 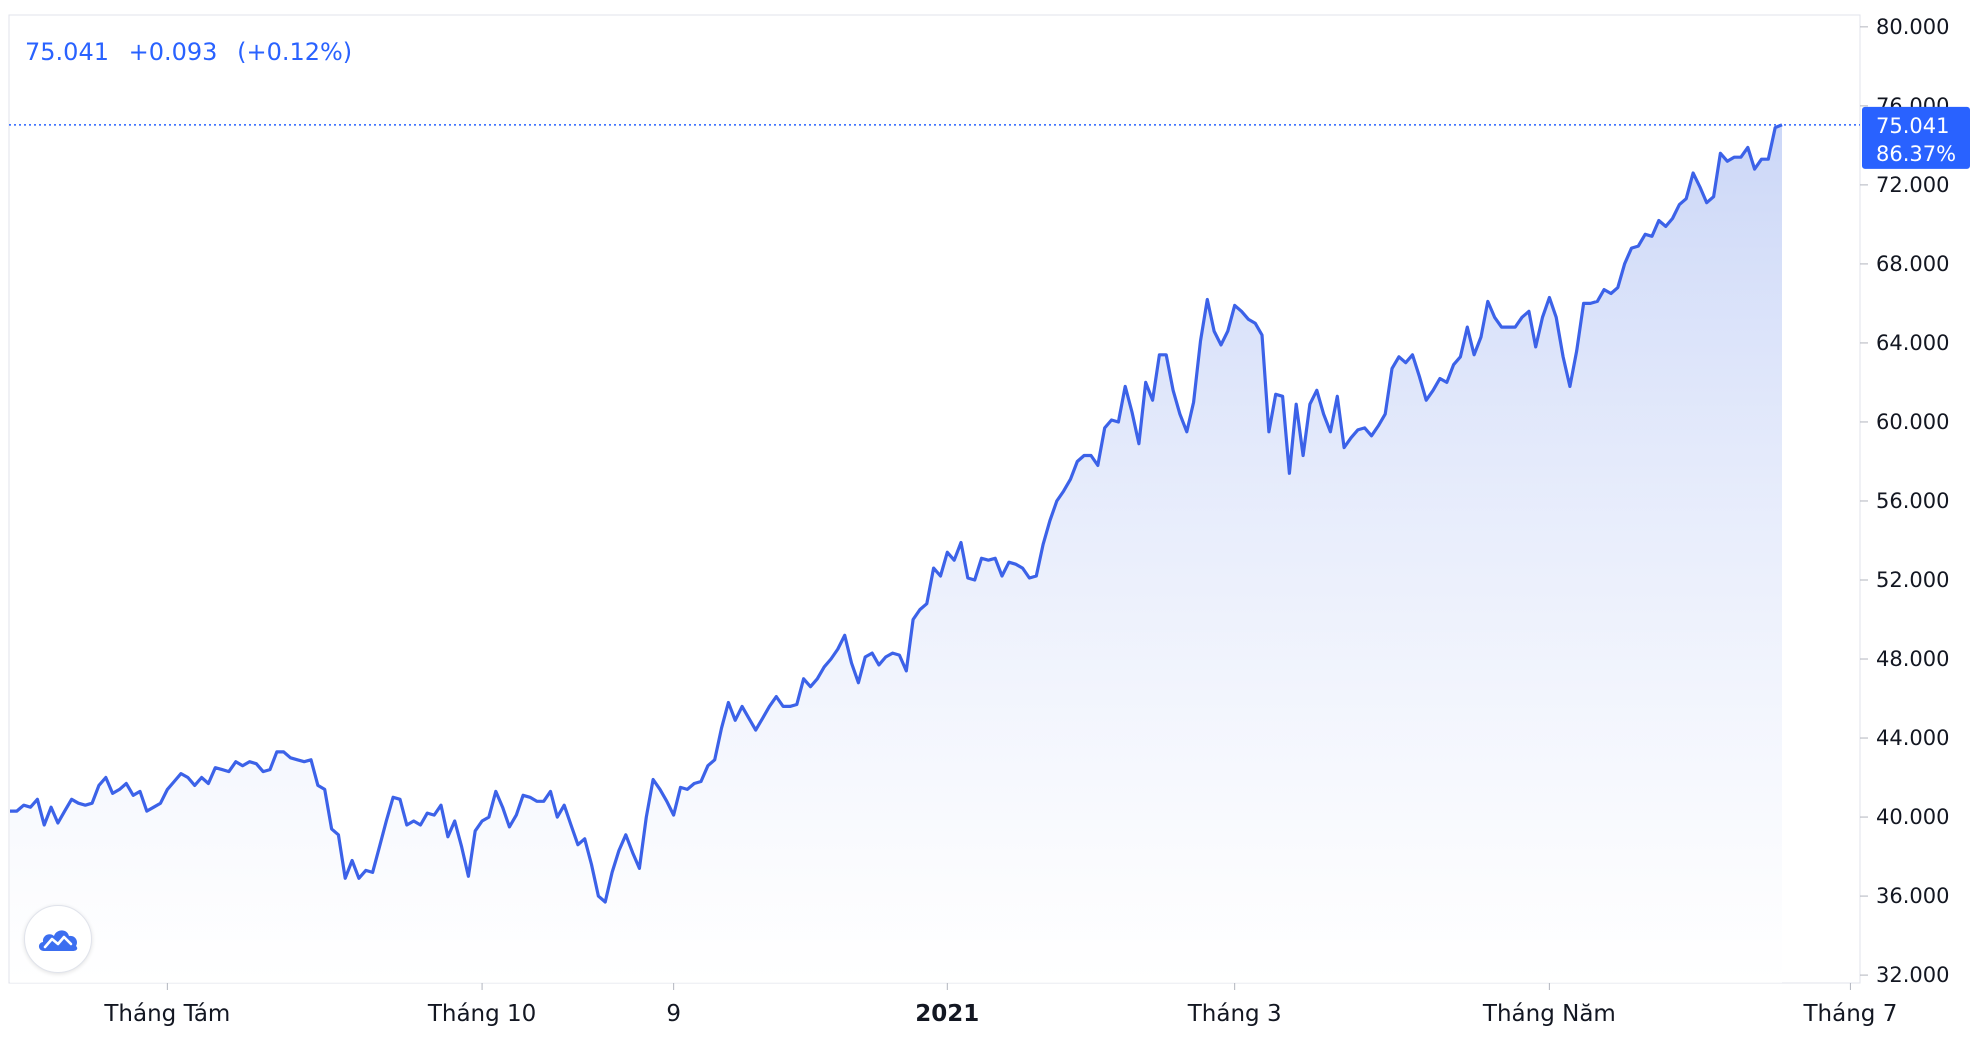 I want to click on legend-change: +0.093, so click(x=173, y=52).